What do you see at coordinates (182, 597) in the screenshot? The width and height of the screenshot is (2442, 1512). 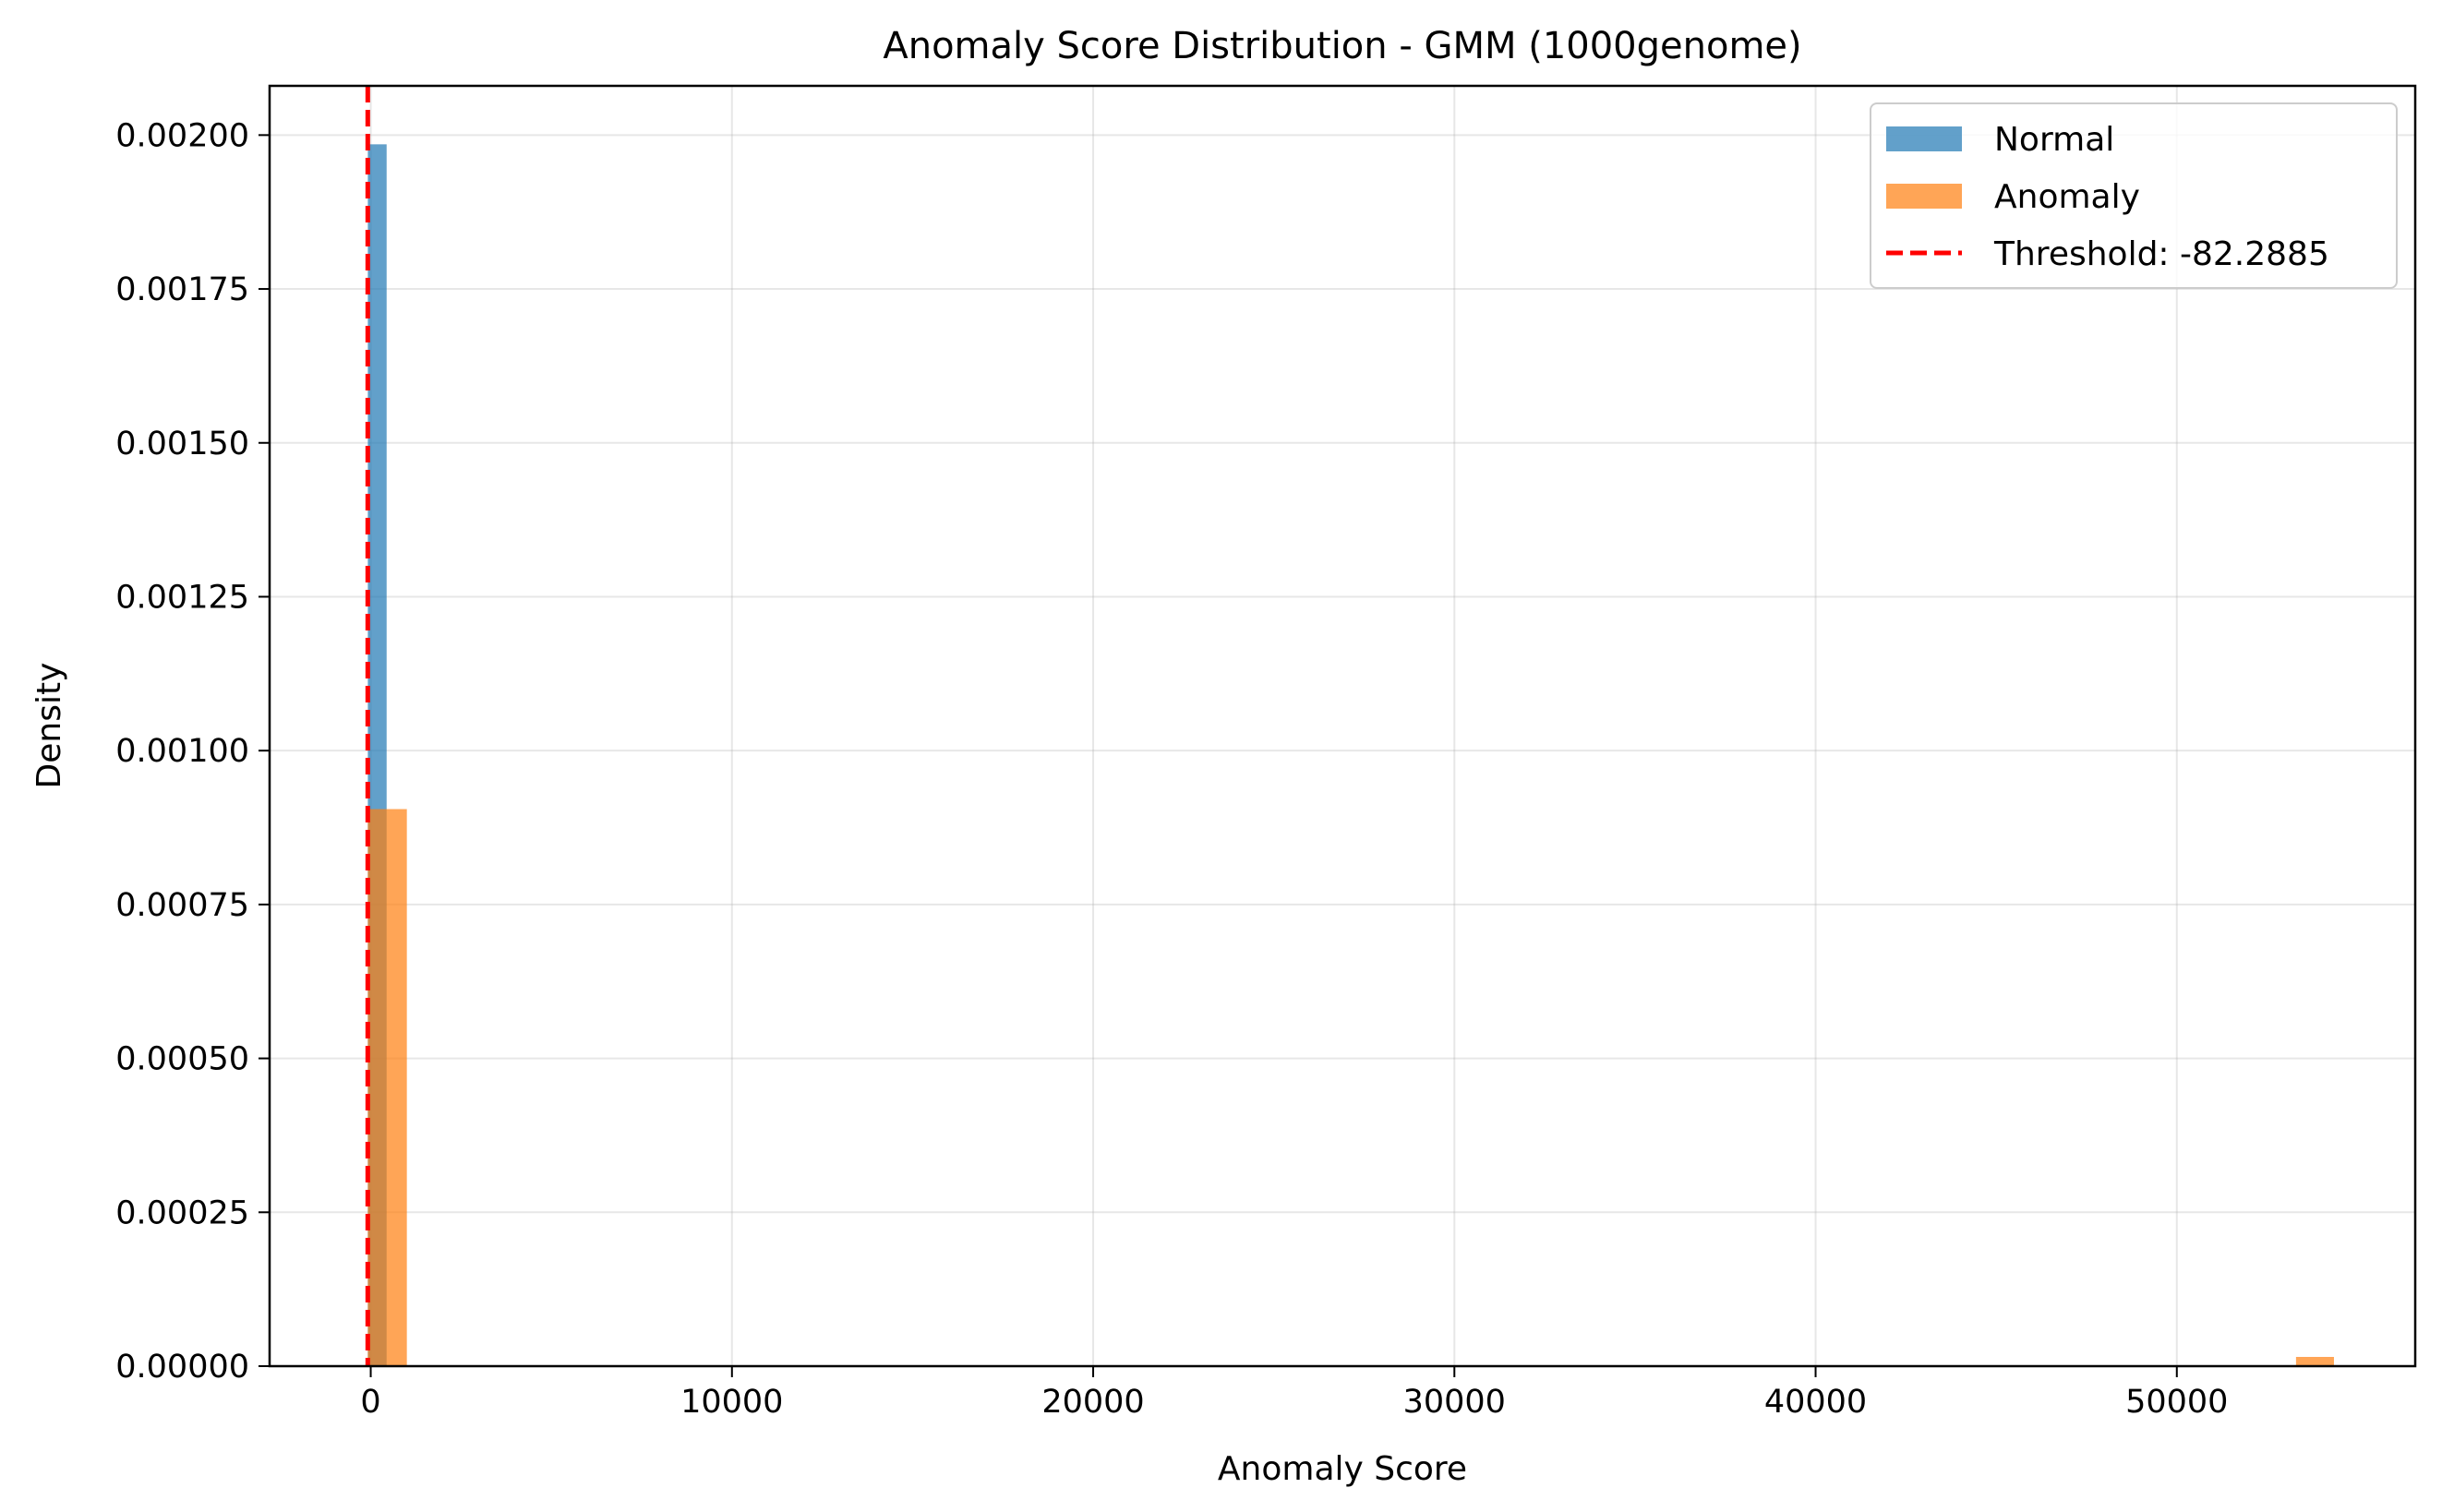 I see `y-tick-label: 0.00125` at bounding box center [182, 597].